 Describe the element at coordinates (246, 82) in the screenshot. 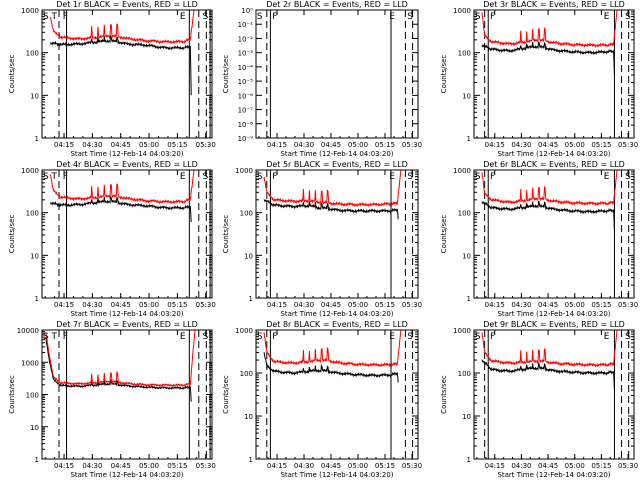

I see `y-tick-label: 10⁻⁵` at that location.